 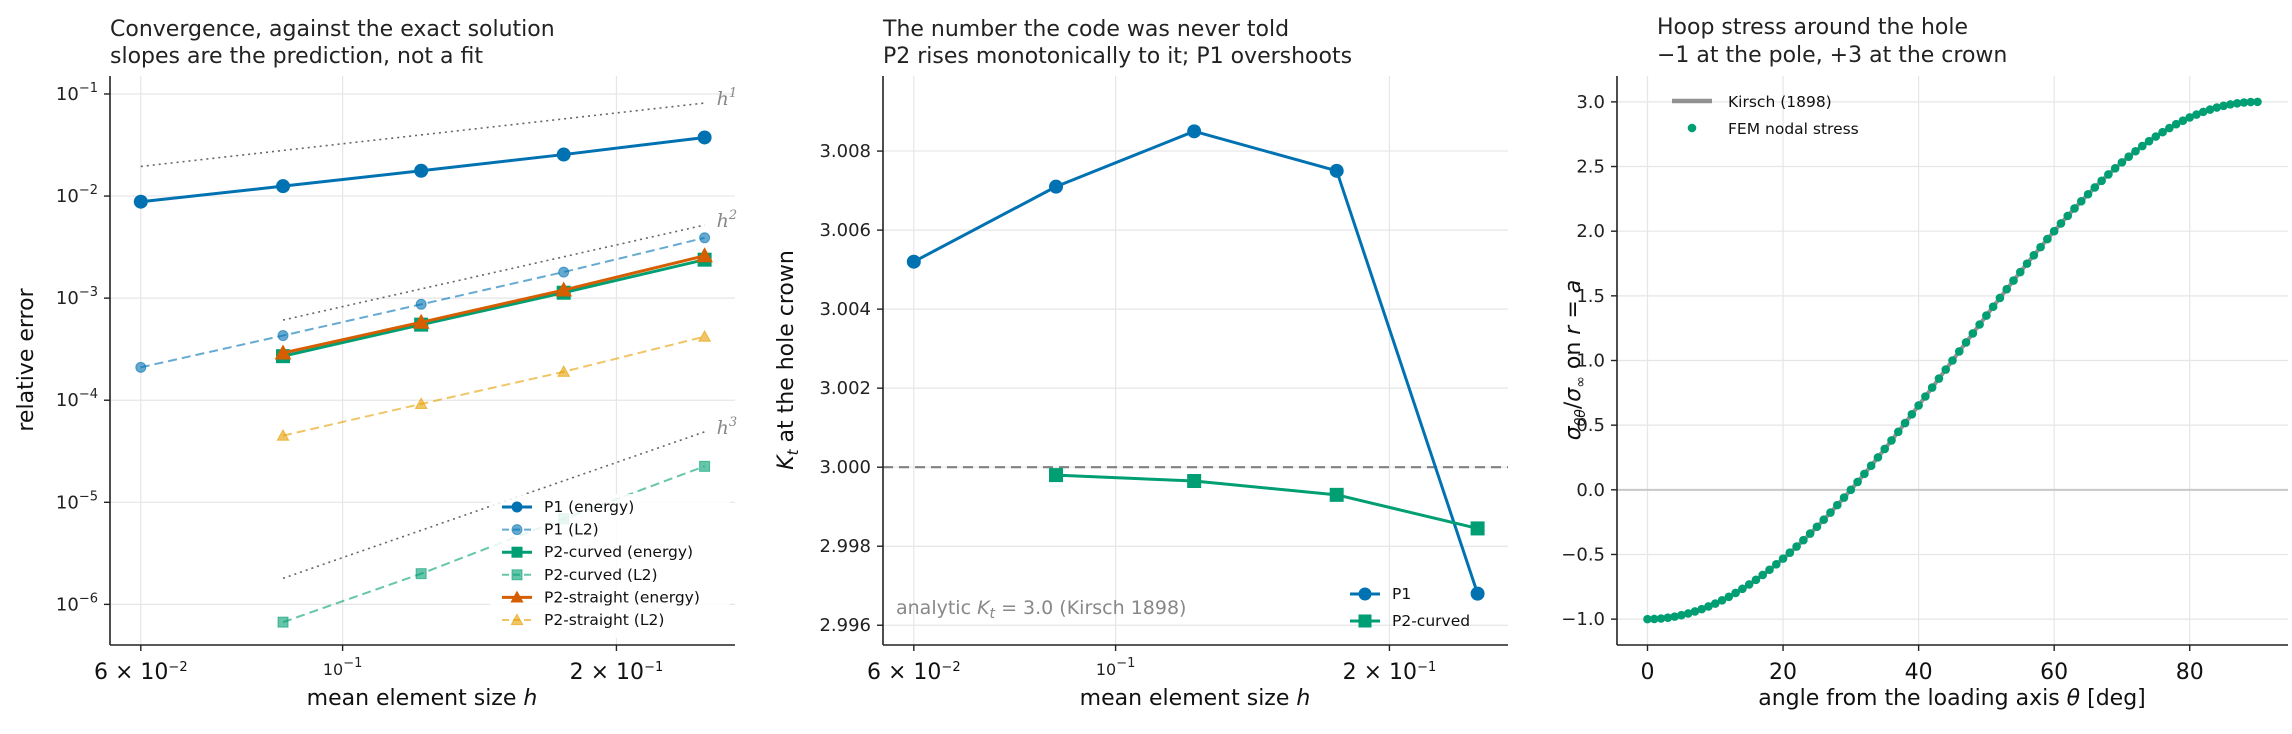 I want to click on panel2-x-ticks: 6 × 10−2 10−1 2 × 10−1, so click(x=1151, y=665).